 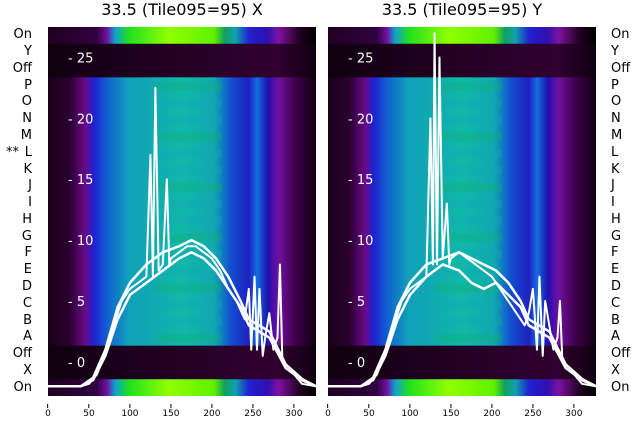 What do you see at coordinates (28, 85) in the screenshot?
I see `row-label-left: P` at bounding box center [28, 85].